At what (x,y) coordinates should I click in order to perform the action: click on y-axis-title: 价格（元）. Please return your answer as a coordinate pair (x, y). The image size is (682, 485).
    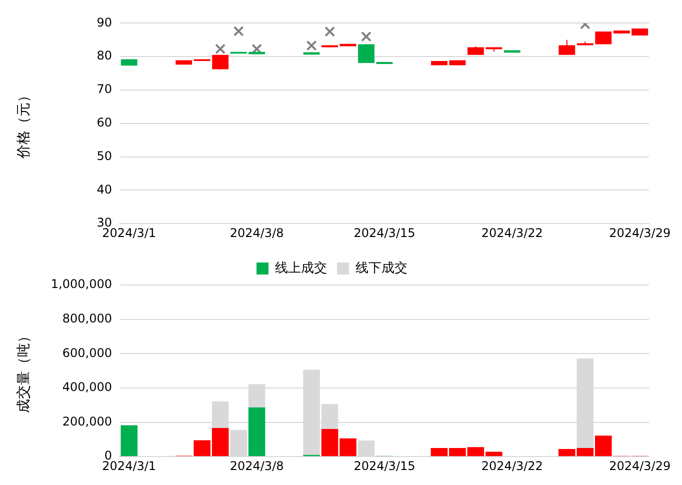
    Looking at the image, I should click on (24, 124).